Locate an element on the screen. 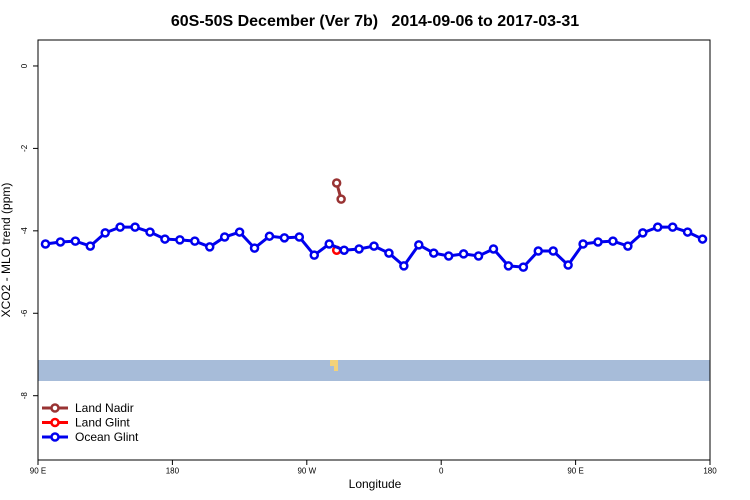  legend-label: Land Glint is located at coordinates (102, 423).